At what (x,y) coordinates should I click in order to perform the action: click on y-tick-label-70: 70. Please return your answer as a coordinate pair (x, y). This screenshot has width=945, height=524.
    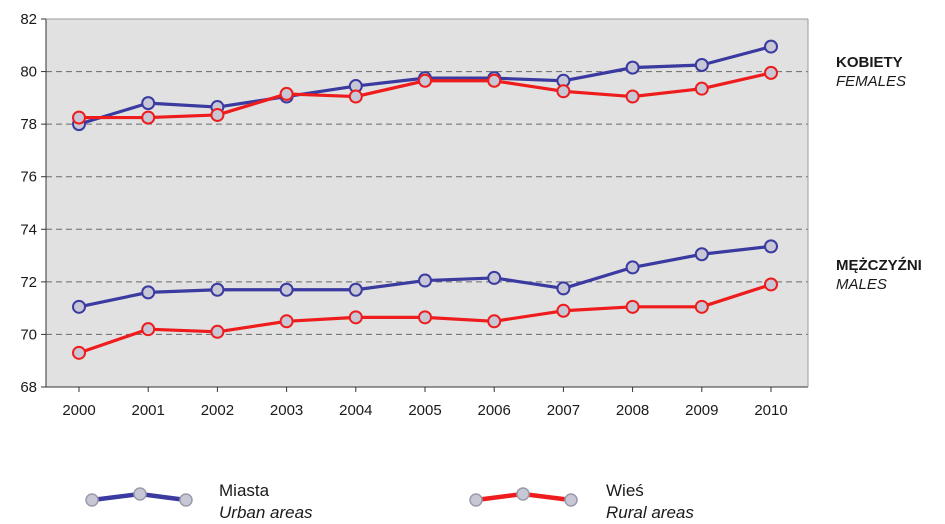
    Looking at the image, I should click on (28, 334).